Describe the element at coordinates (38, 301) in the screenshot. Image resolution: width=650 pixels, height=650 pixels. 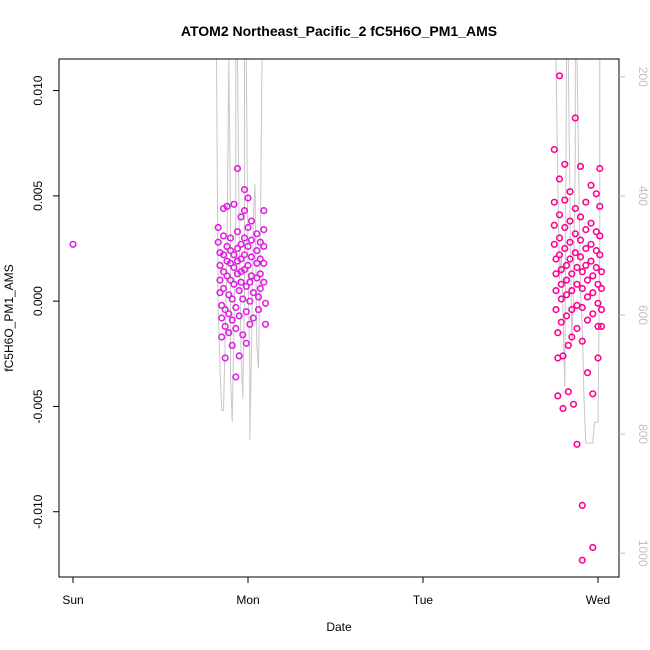
I see `y-tick-label: 0.000` at that location.